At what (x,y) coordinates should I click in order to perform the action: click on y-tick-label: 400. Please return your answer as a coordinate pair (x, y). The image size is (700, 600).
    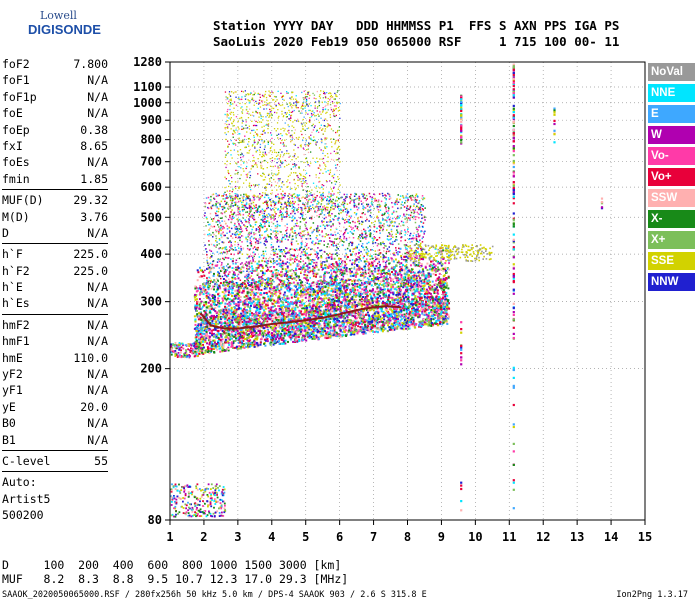
    Looking at the image, I should click on (151, 254).